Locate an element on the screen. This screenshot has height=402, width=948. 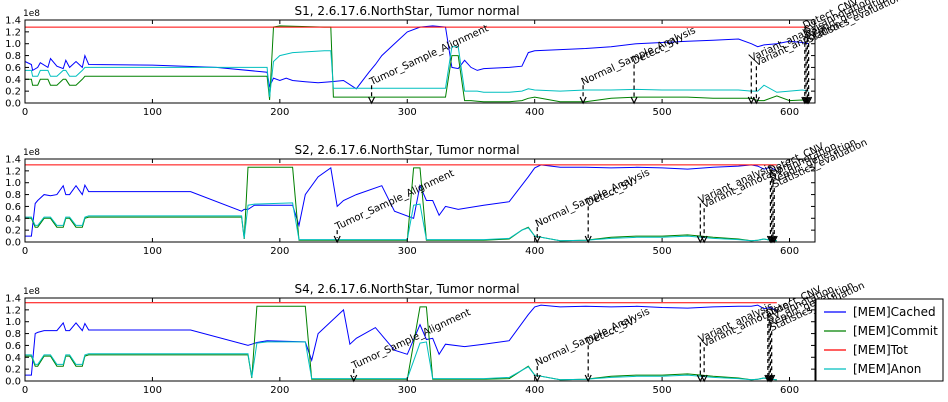
series-line-memcommit is located at coordinates (401, 204).